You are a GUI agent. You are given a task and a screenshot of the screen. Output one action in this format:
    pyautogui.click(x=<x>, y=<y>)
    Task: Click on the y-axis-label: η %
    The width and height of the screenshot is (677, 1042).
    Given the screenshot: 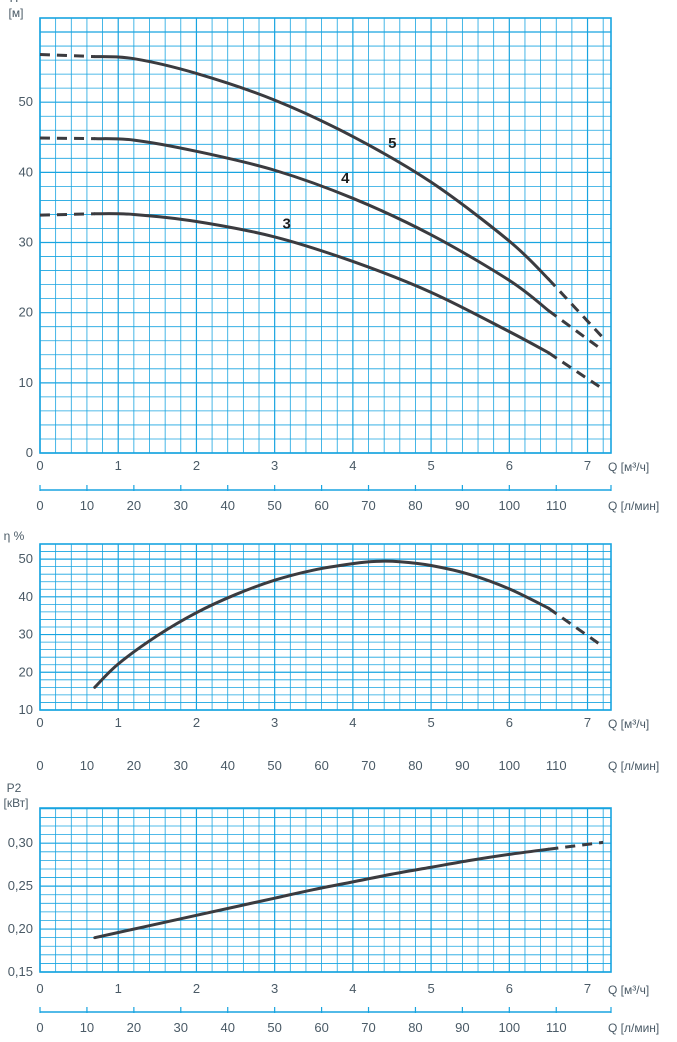 What is the action you would take?
    pyautogui.click(x=14, y=536)
    